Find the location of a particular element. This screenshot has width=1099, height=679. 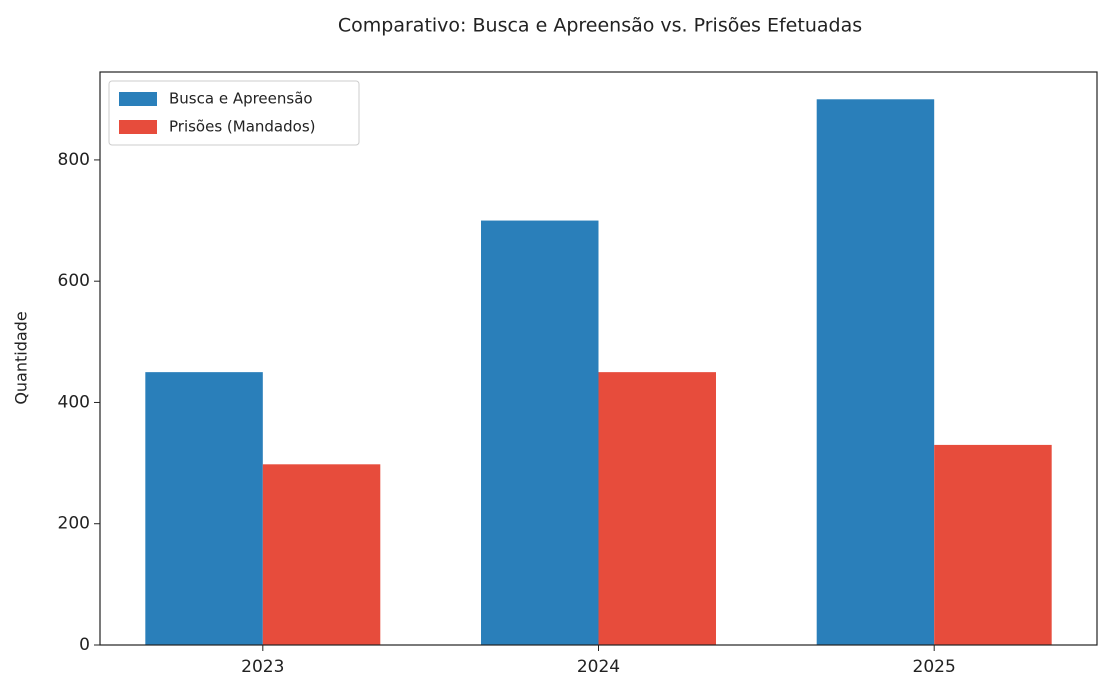

x-tick-label: 2025 is located at coordinates (934, 667).